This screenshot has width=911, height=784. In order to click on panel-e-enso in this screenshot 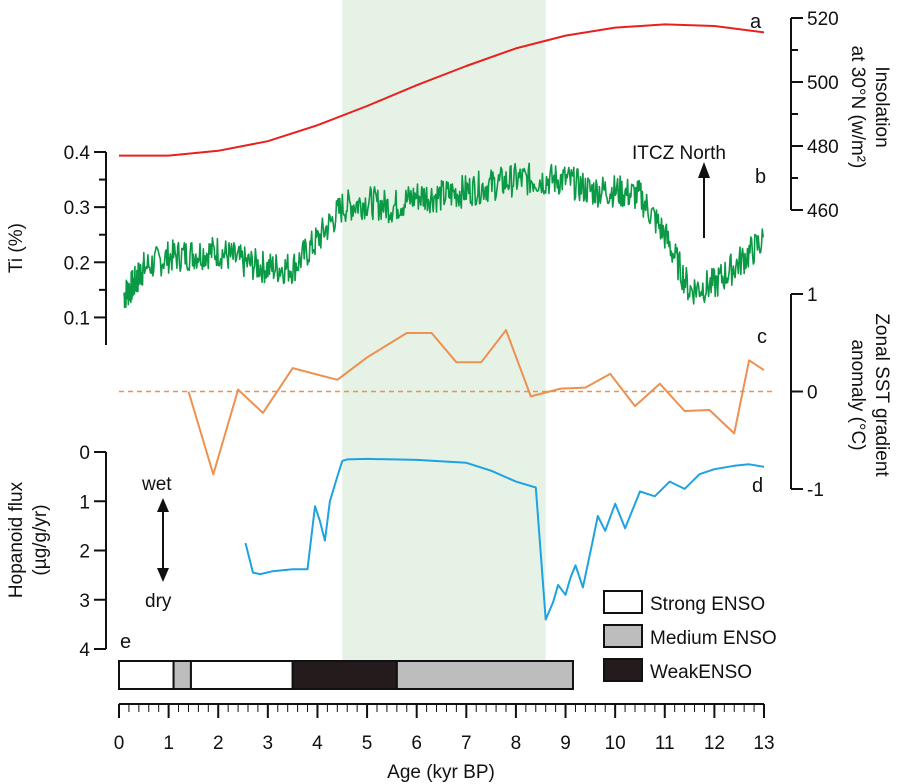, I will do `click(346, 675)`.